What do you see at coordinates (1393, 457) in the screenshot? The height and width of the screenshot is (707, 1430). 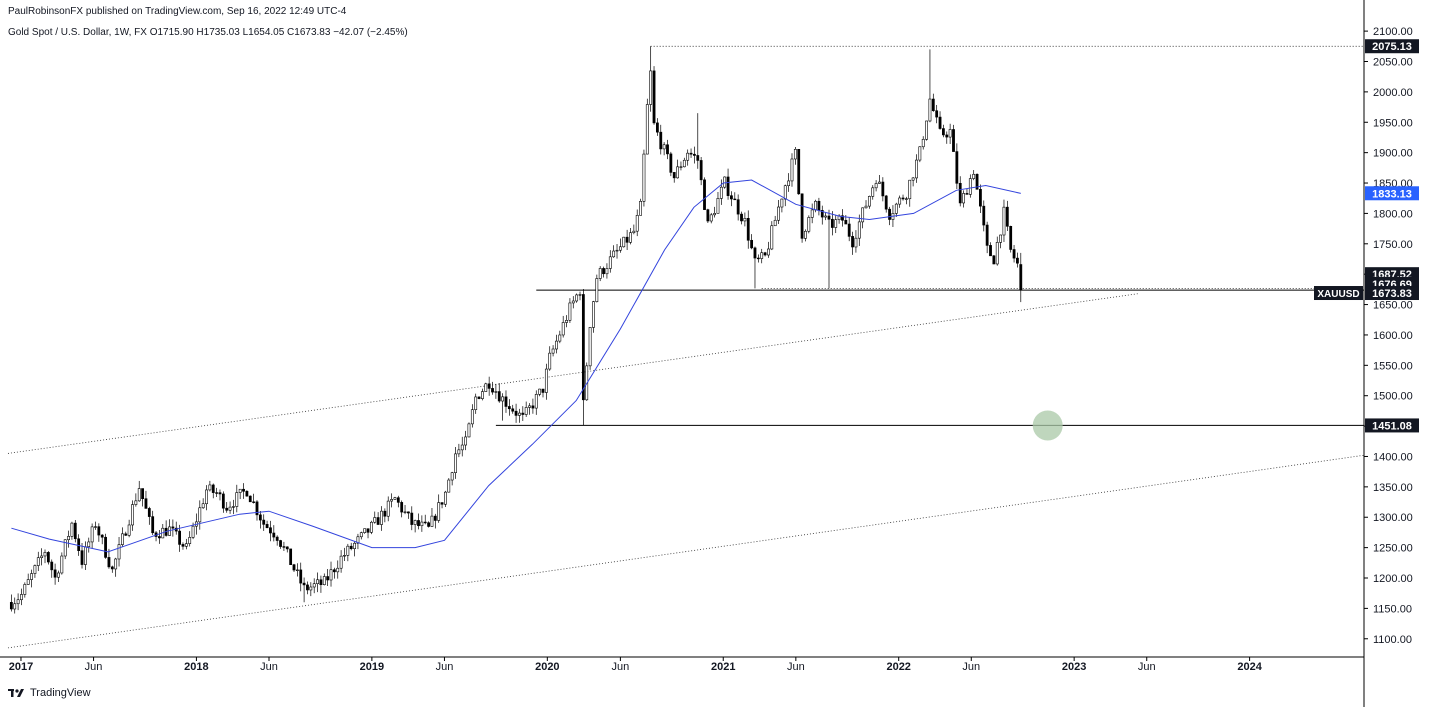 I see `price-tick-label: 1400.00` at bounding box center [1393, 457].